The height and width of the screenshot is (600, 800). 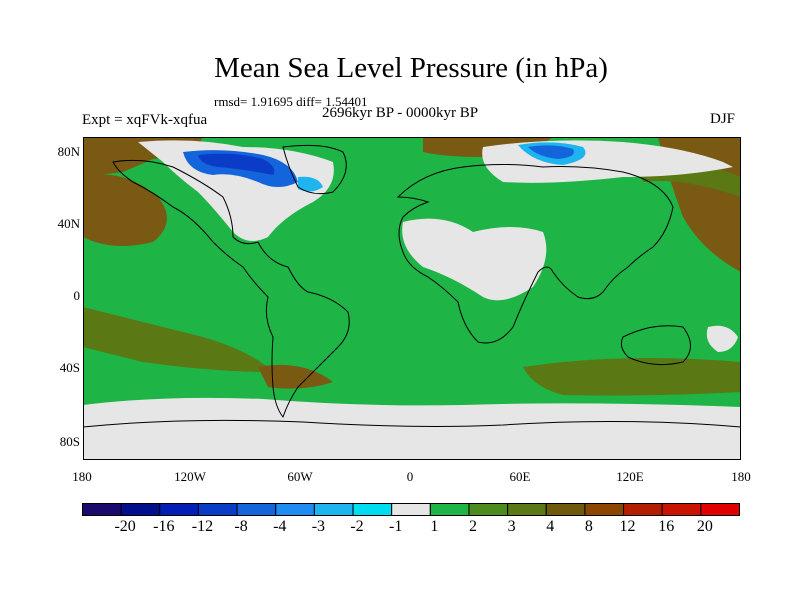 I want to click on lon-tick-120w: 120W, so click(x=190, y=476).